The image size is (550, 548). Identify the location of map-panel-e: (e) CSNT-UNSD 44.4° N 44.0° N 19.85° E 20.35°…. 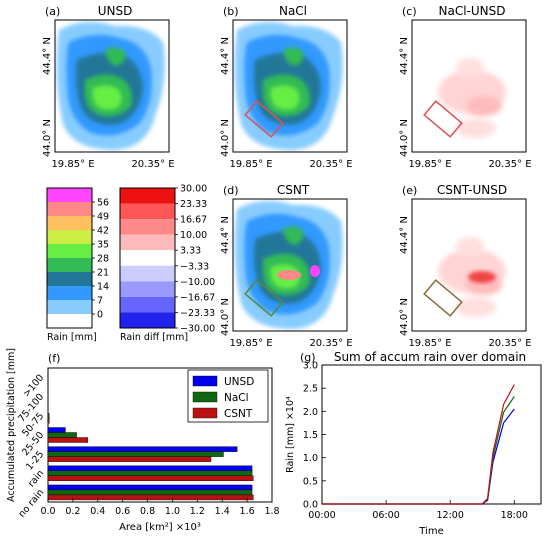
(465, 266).